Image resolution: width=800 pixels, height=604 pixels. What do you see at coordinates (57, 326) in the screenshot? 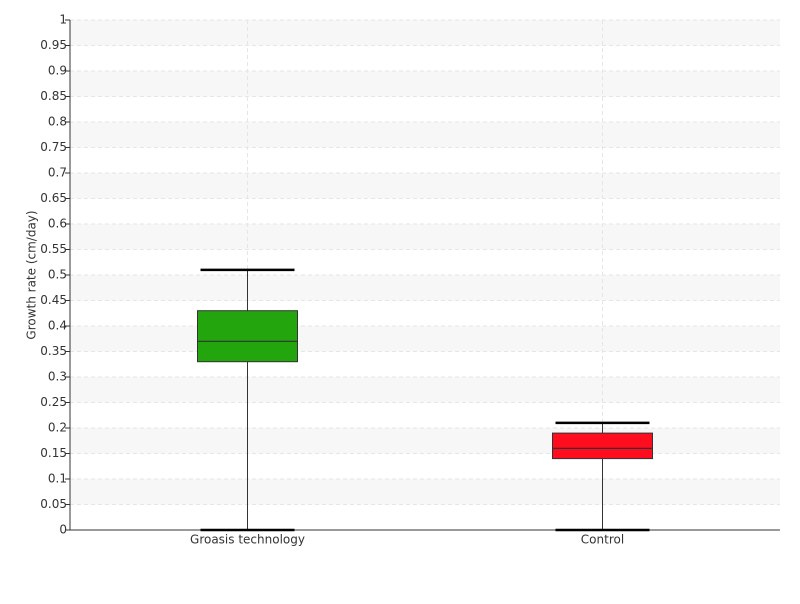
I see `y-tick-label: 0.4` at bounding box center [57, 326].